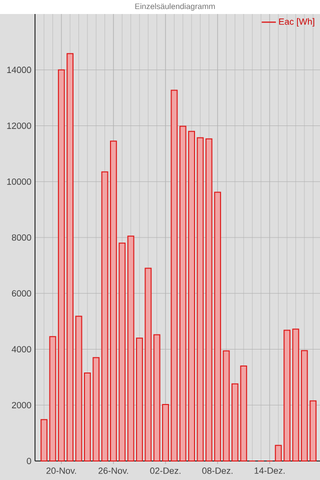 Image resolution: width=320 pixels, height=480 pixels. What do you see at coordinates (19, 181) in the screenshot?
I see `y-tick-label: 10000` at bounding box center [19, 181].